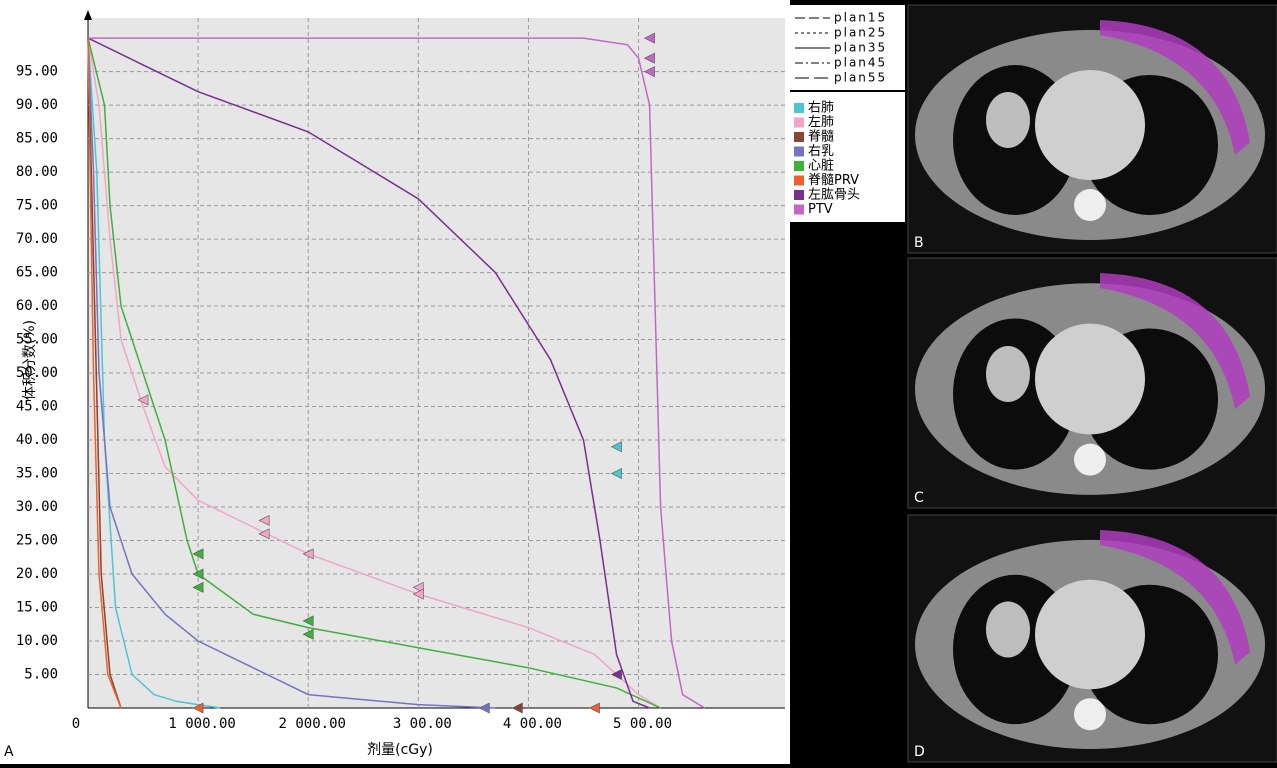  Describe the element at coordinates (37, 641) in the screenshot. I see `y-tick-label: 10.00` at that location.